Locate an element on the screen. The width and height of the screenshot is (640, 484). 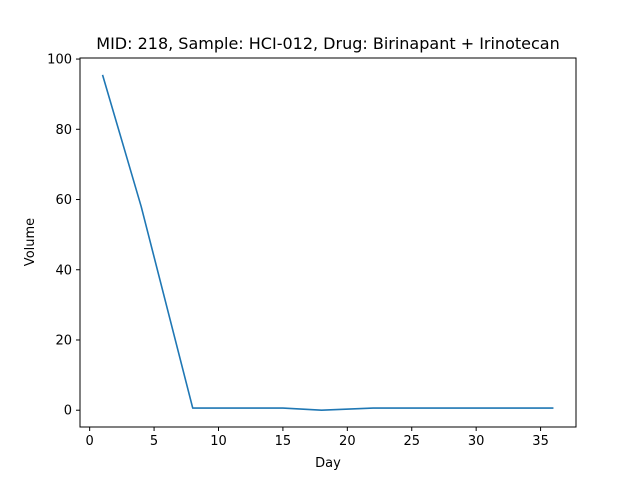
x-tick-label: 20 is located at coordinates (347, 441).